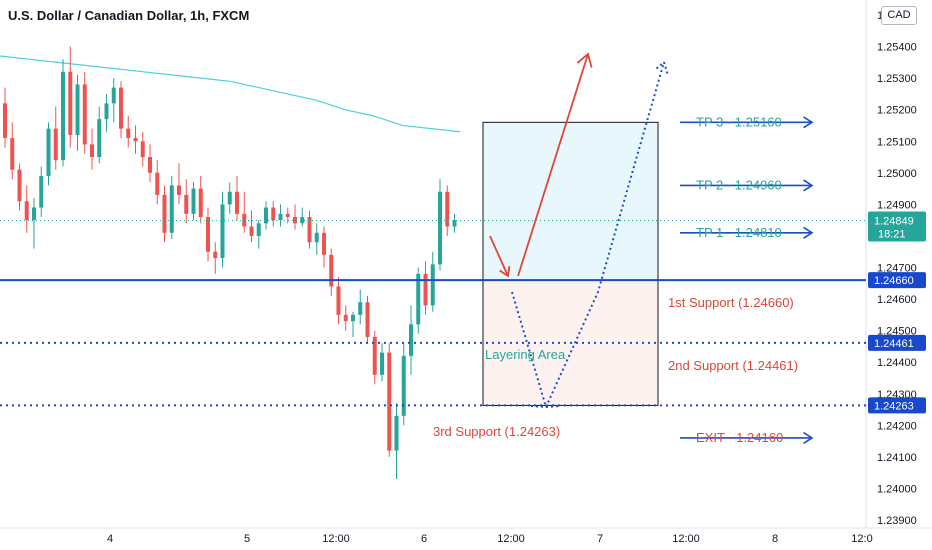  Describe the element at coordinates (894, 281) in the screenshot. I see `support1-badge-value: 1.24660` at that location.